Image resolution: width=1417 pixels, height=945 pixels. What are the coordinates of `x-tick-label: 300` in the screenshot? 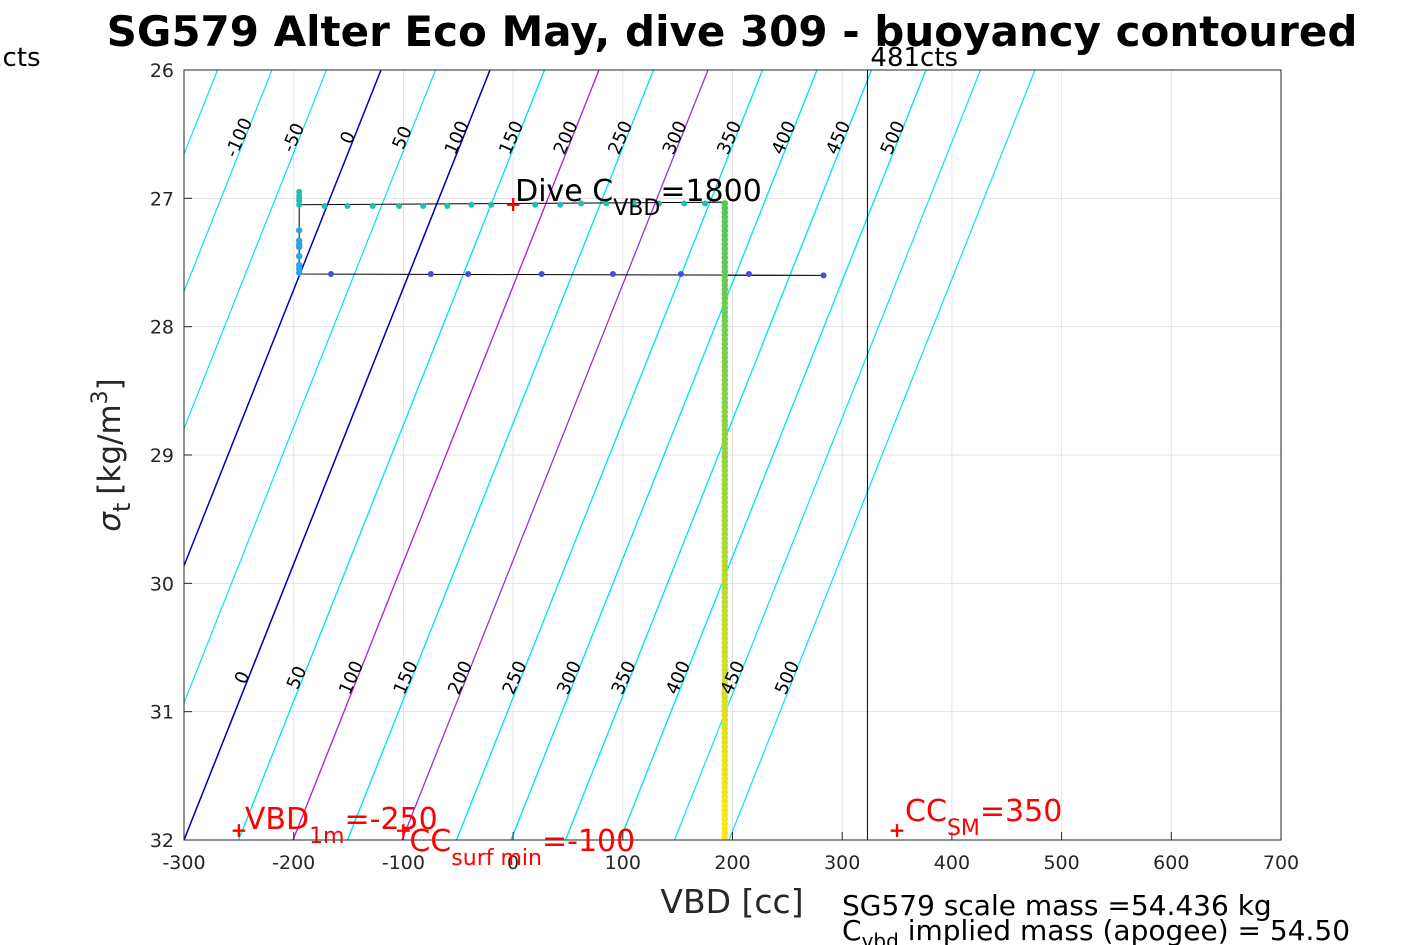 It's located at (842, 863).